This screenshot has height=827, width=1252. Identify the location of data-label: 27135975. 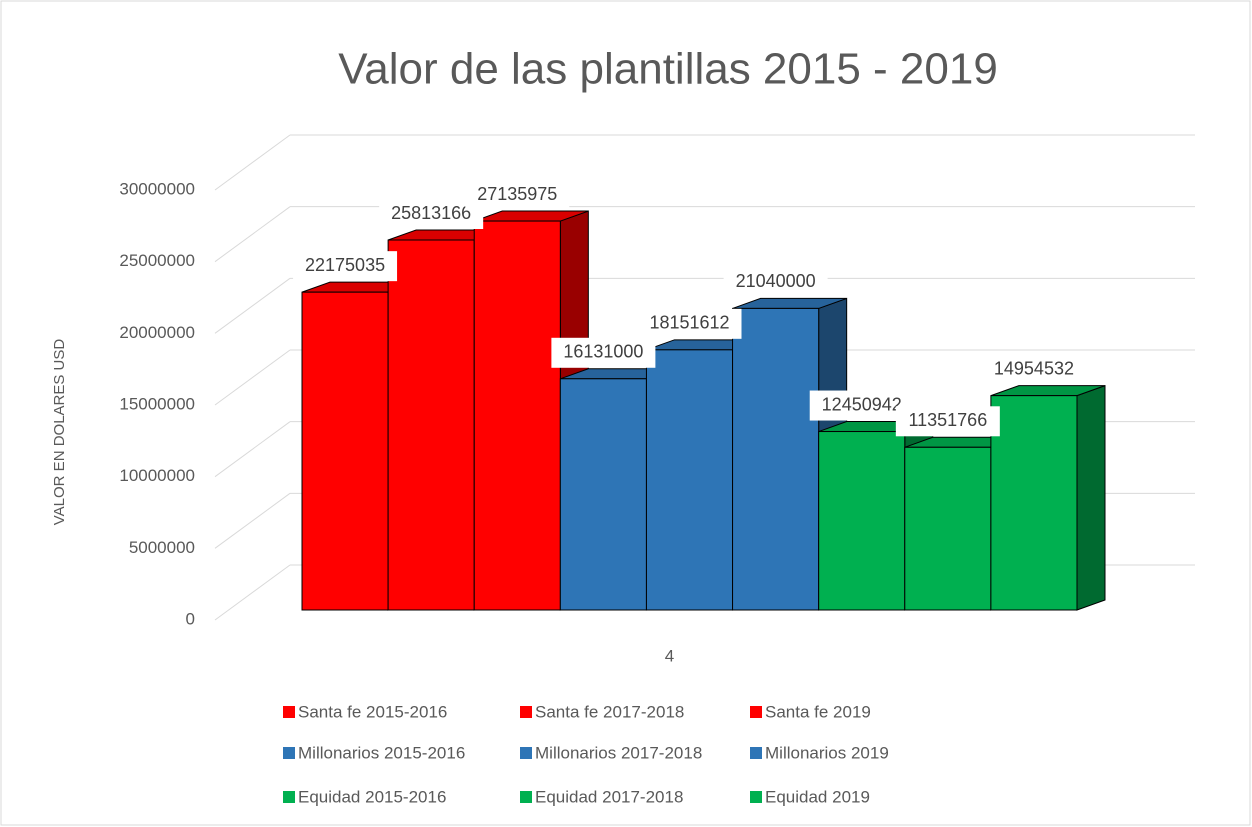
(517, 194).